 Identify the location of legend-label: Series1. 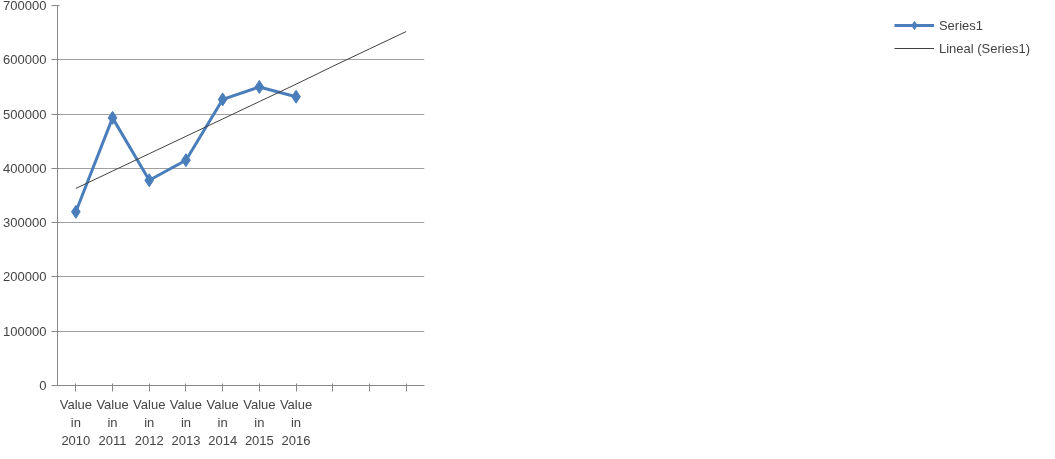
(961, 25).